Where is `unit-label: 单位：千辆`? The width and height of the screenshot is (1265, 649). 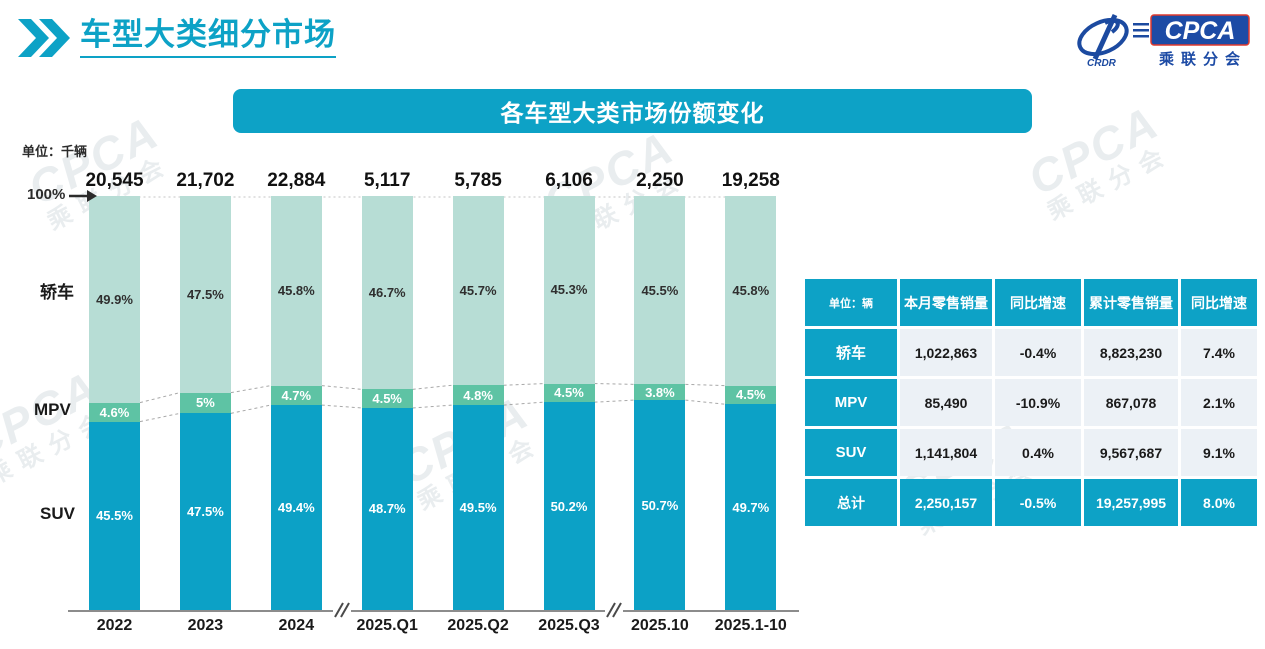 unit-label: 单位：千辆 is located at coordinates (55, 151).